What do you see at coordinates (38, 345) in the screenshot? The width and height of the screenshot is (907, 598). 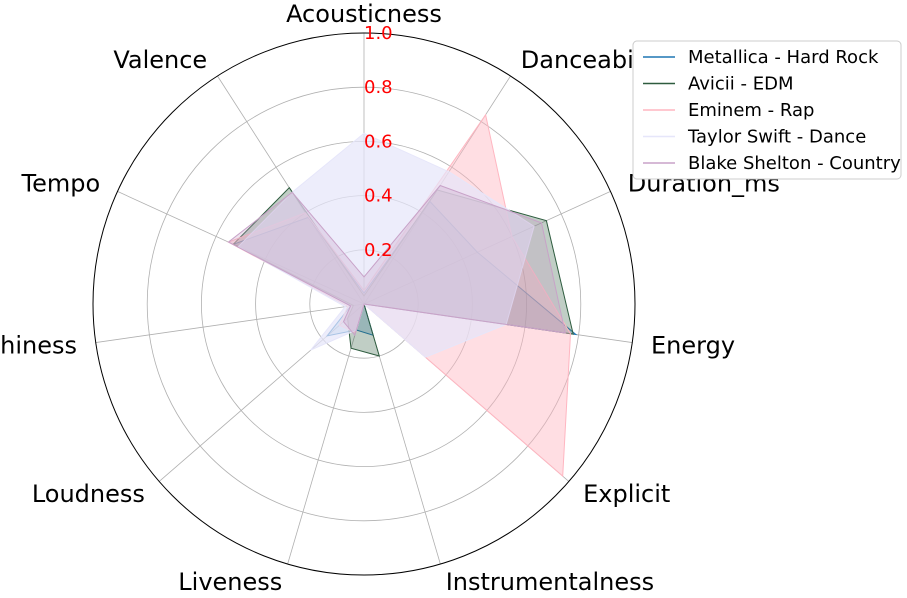 I see `axis-label: Speechiness` at bounding box center [38, 345].